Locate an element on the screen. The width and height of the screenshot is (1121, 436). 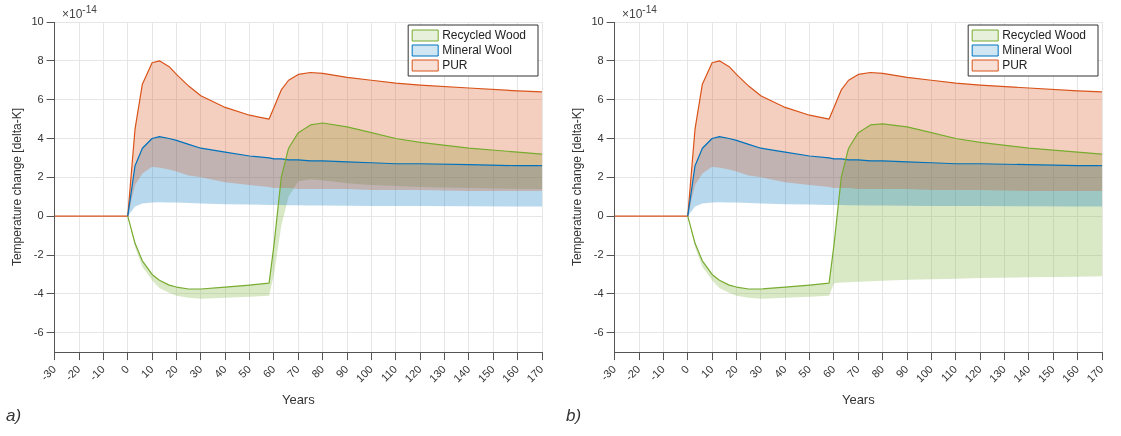
text: b) is located at coordinates (574, 416).